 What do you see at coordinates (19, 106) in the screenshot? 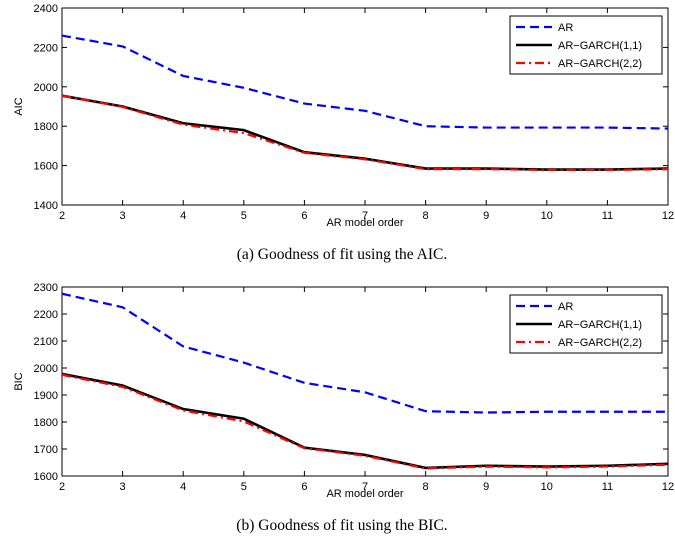
I see `y-axis-label-aic: AIC` at bounding box center [19, 106].